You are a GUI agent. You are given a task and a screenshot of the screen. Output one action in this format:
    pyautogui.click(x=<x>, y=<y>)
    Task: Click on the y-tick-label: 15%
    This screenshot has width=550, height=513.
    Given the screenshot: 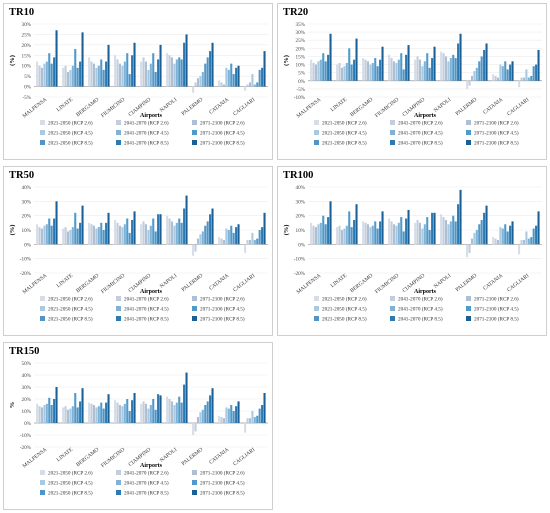 What is the action you would take?
    pyautogui.click(x=300, y=57)
    